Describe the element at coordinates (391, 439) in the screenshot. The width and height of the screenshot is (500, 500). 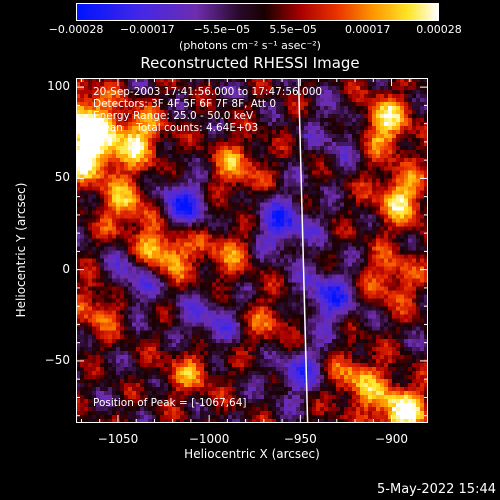
I see `x-tick-label: −900` at that location.